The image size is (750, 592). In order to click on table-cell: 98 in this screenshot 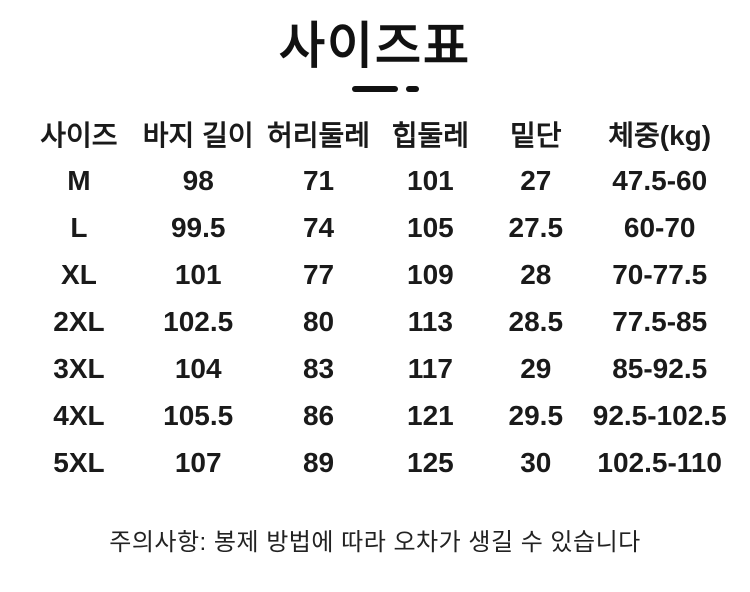, I will do `click(198, 180)`.